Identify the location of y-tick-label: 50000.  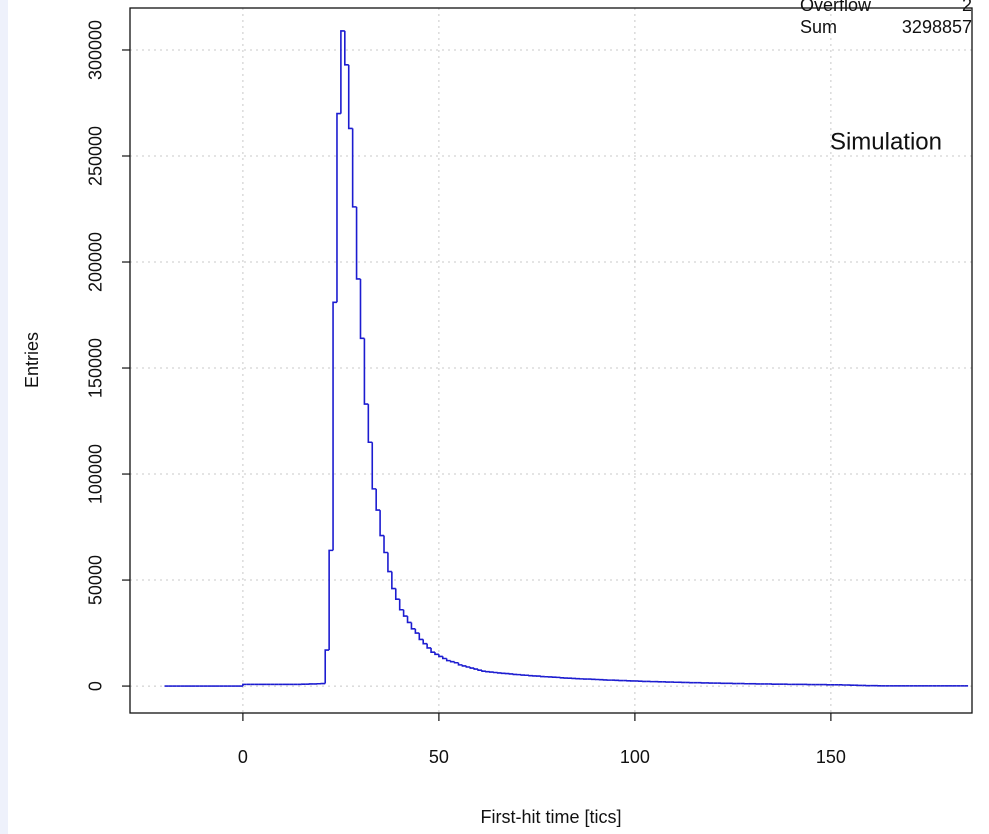
(96, 580).